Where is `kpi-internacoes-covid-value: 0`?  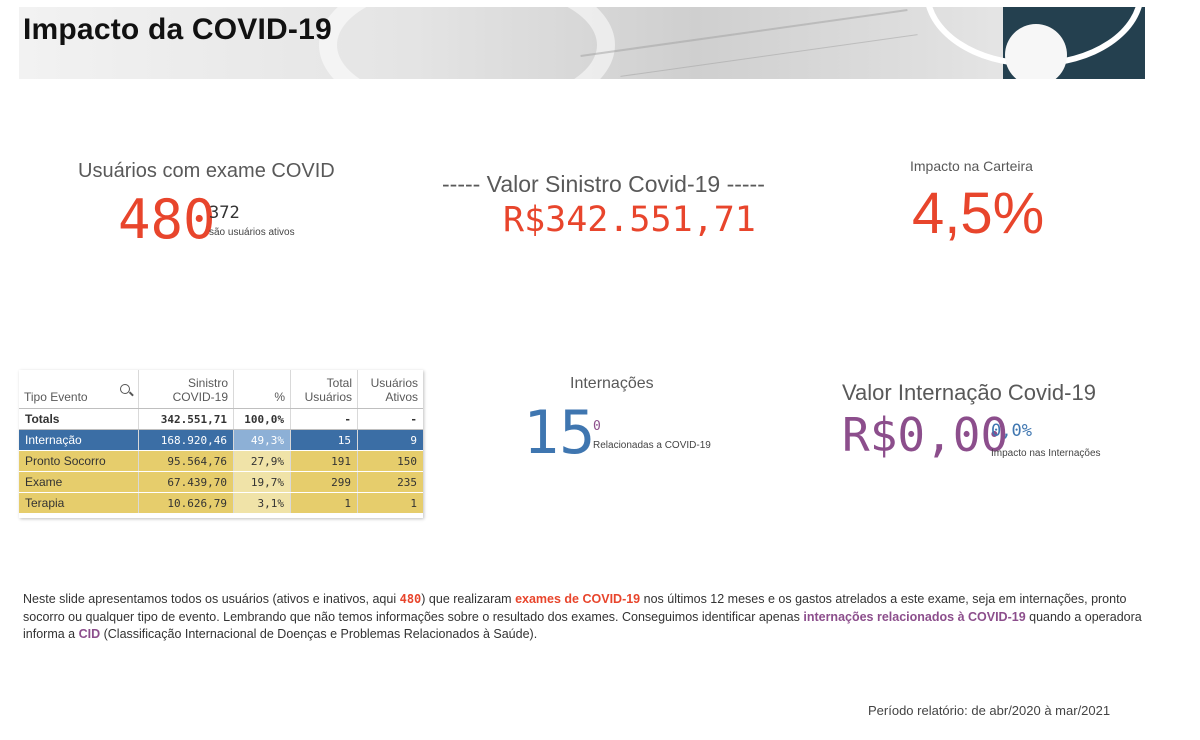
kpi-internacoes-covid-value: 0 is located at coordinates (597, 426).